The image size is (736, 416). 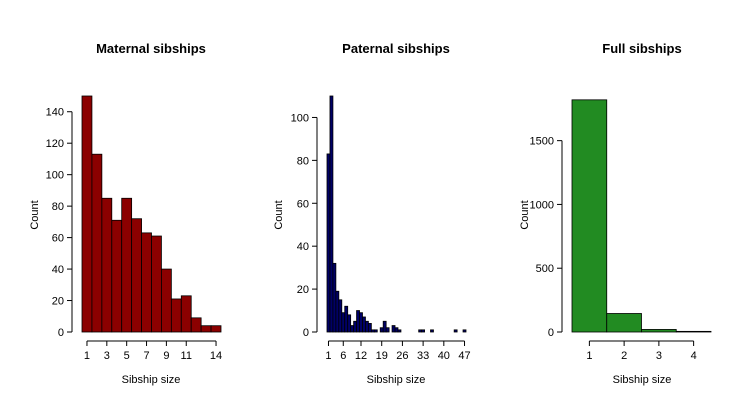 What do you see at coordinates (55, 176) in the screenshot?
I see `maternal-y-tick-label-100: 100` at bounding box center [55, 176].